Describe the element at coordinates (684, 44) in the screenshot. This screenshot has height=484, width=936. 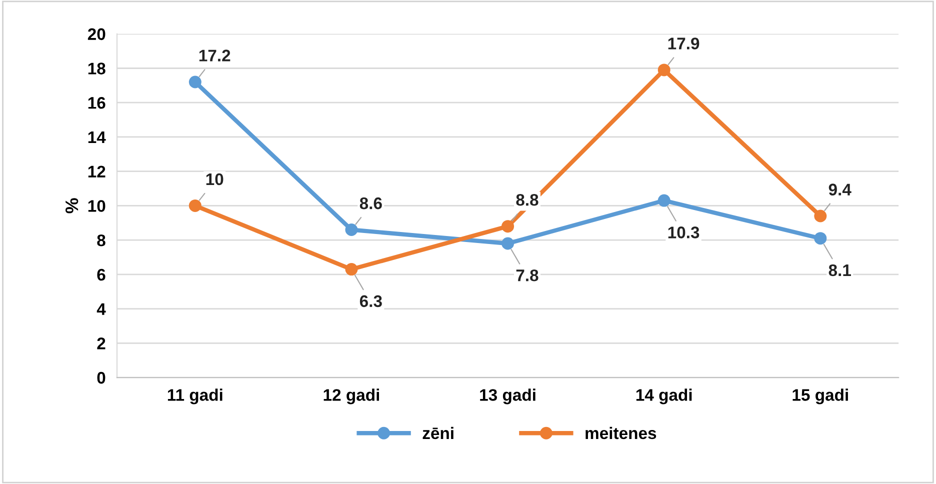
I see `data-label: 17.9` at that location.